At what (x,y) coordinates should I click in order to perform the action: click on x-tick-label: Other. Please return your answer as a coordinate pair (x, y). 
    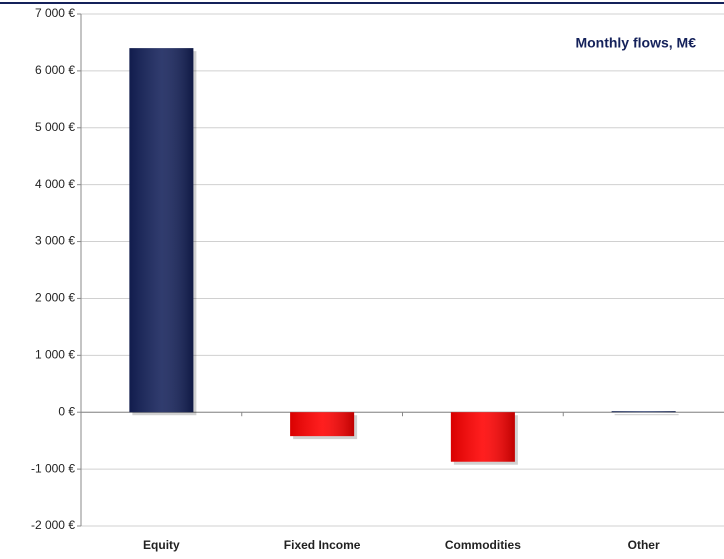
    Looking at the image, I should click on (644, 545).